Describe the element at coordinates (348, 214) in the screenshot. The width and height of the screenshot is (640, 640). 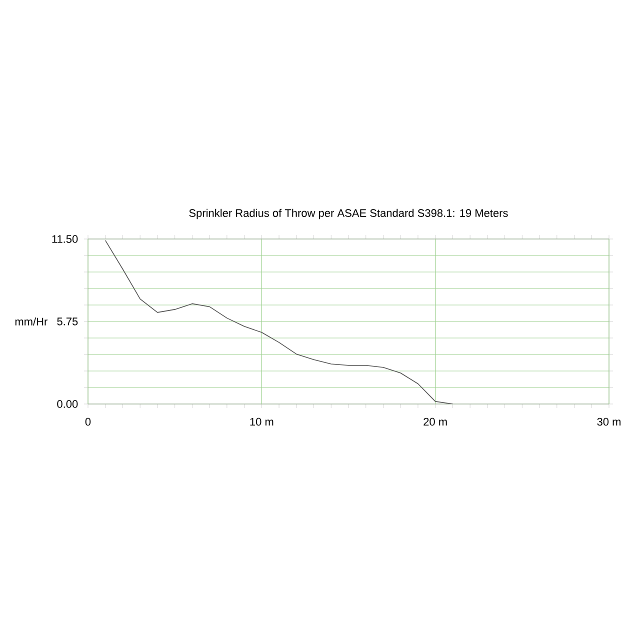
I see `chart-title: Sprinkler Radius of Throw per ASAE Standard S398.1: 19 Meters` at that location.